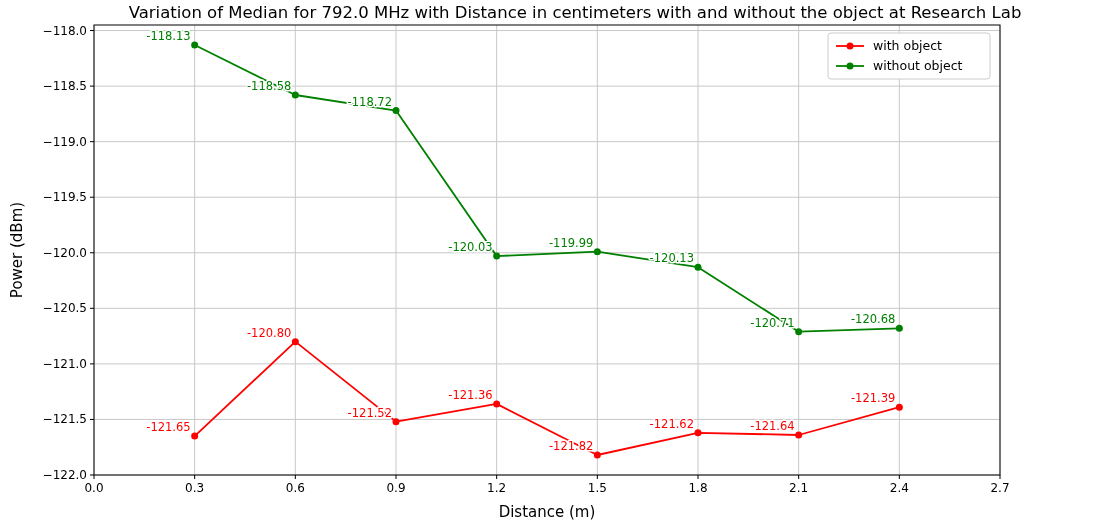 Image resolution: width=1106 pixels, height=529 pixels. Describe the element at coordinates (369, 101) in the screenshot. I see `data-label: -118.72` at that location.